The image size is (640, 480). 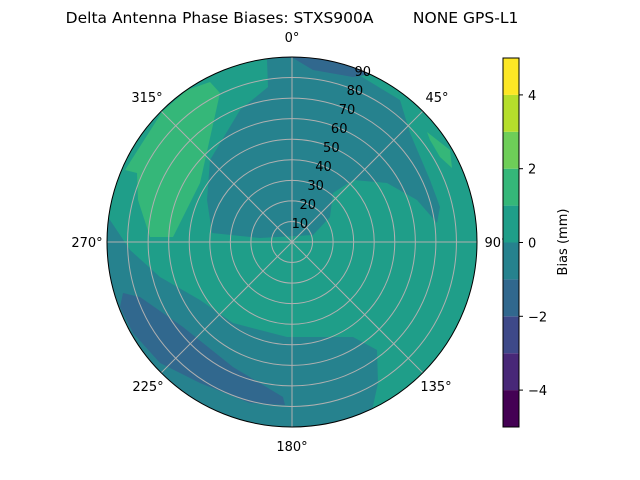 I want to click on radial-label: 90, so click(x=363, y=72).